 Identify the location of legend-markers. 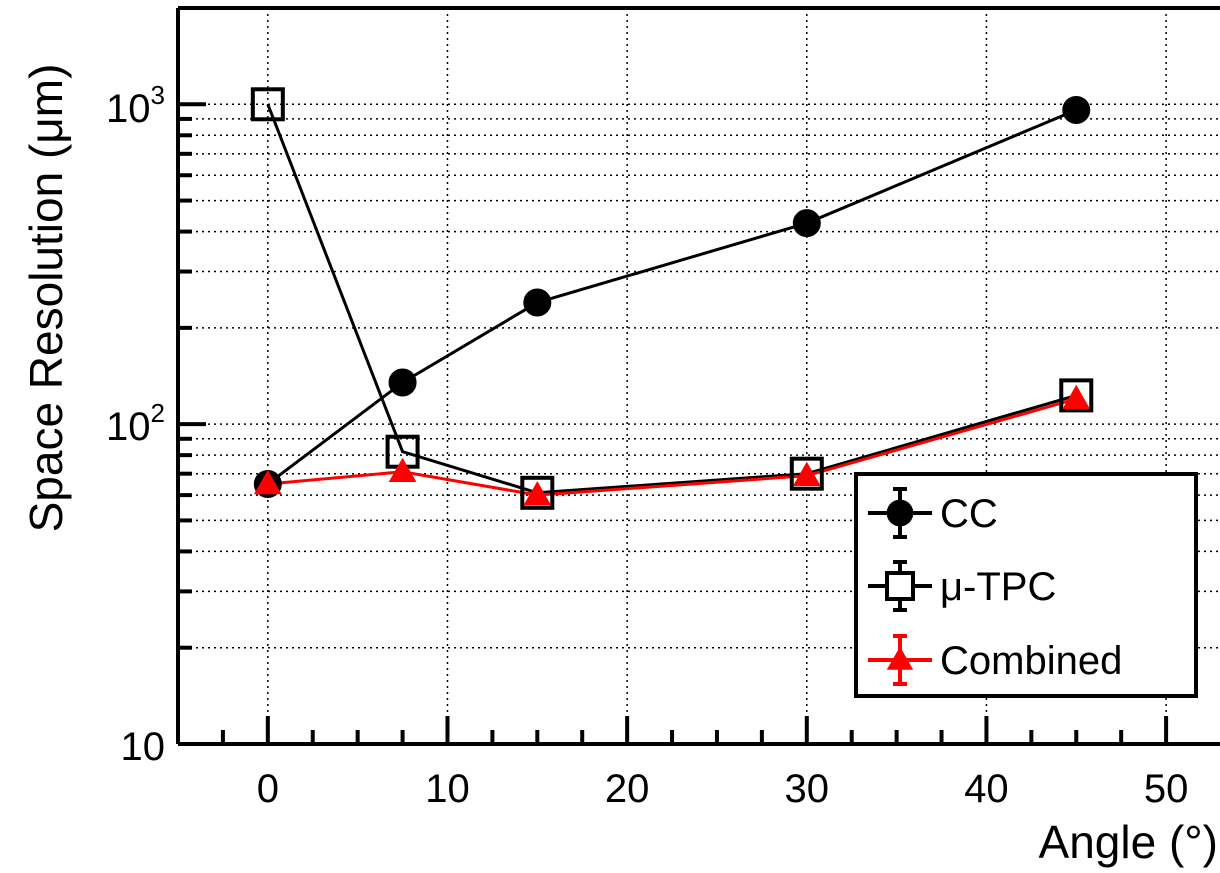
(900, 586).